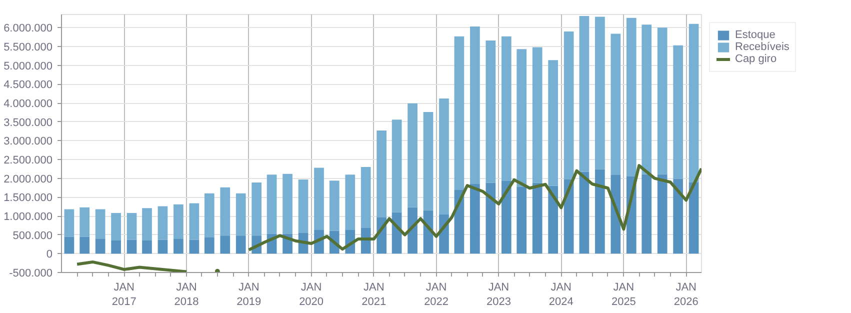  I want to click on legend-label: Cap giro, so click(756, 59).